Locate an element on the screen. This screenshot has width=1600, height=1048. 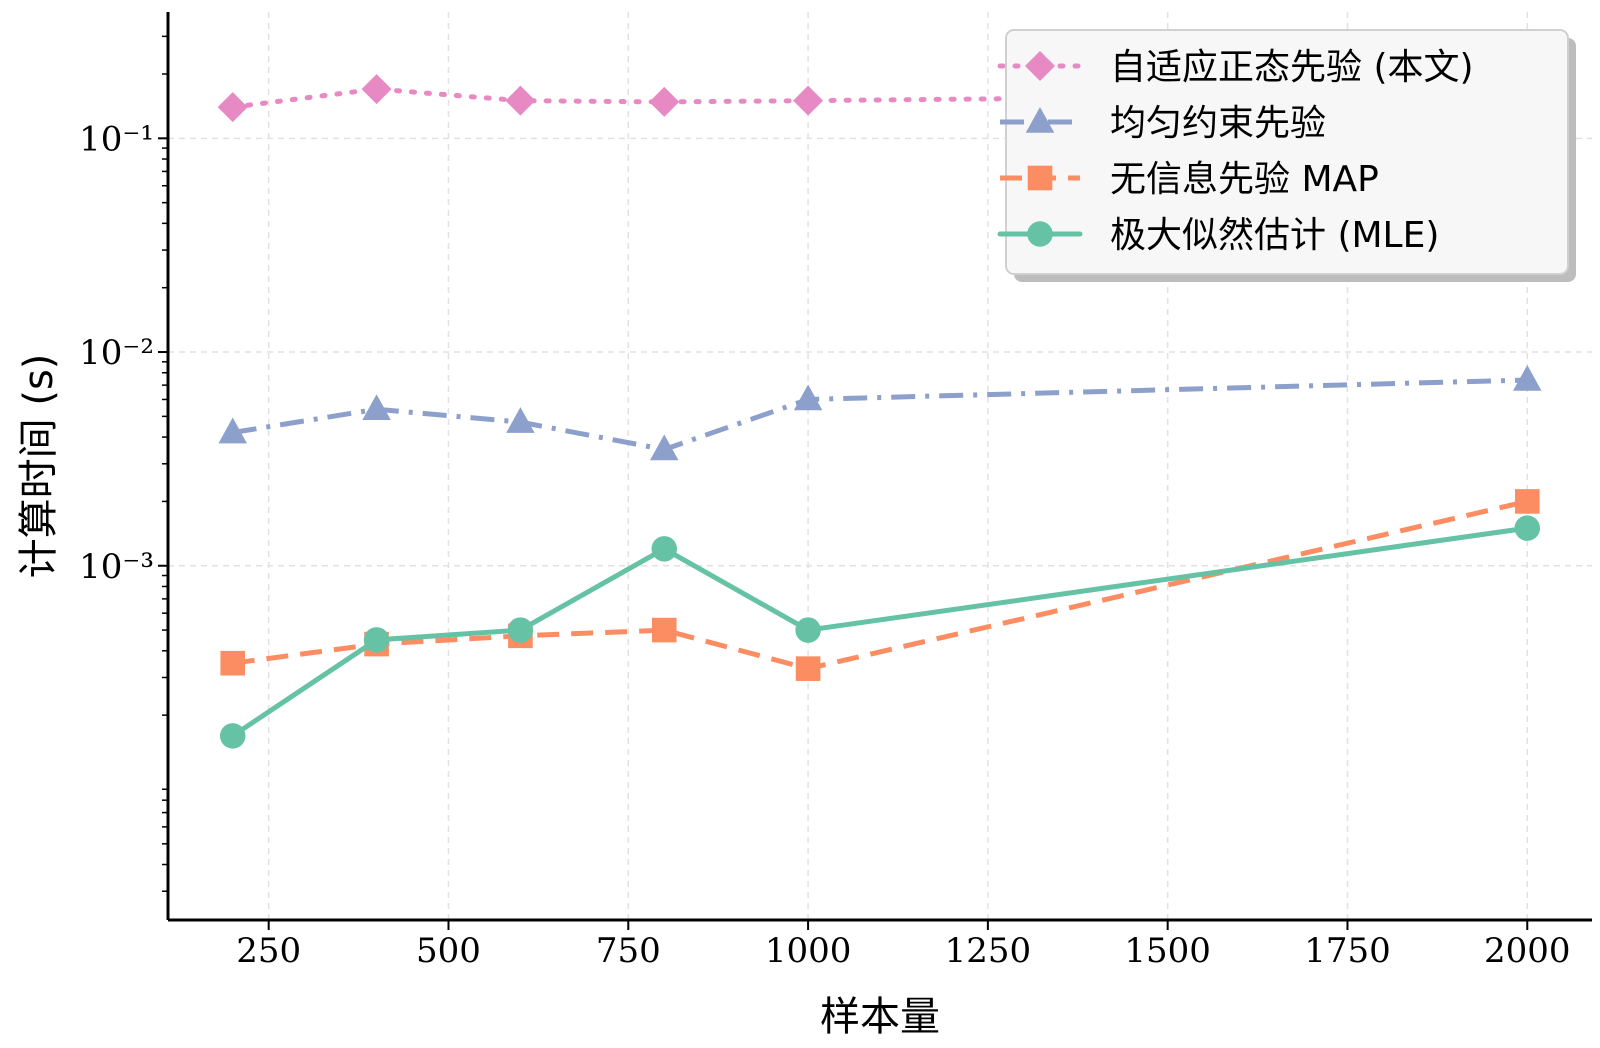
x-tick-label: 500 is located at coordinates (448, 951).